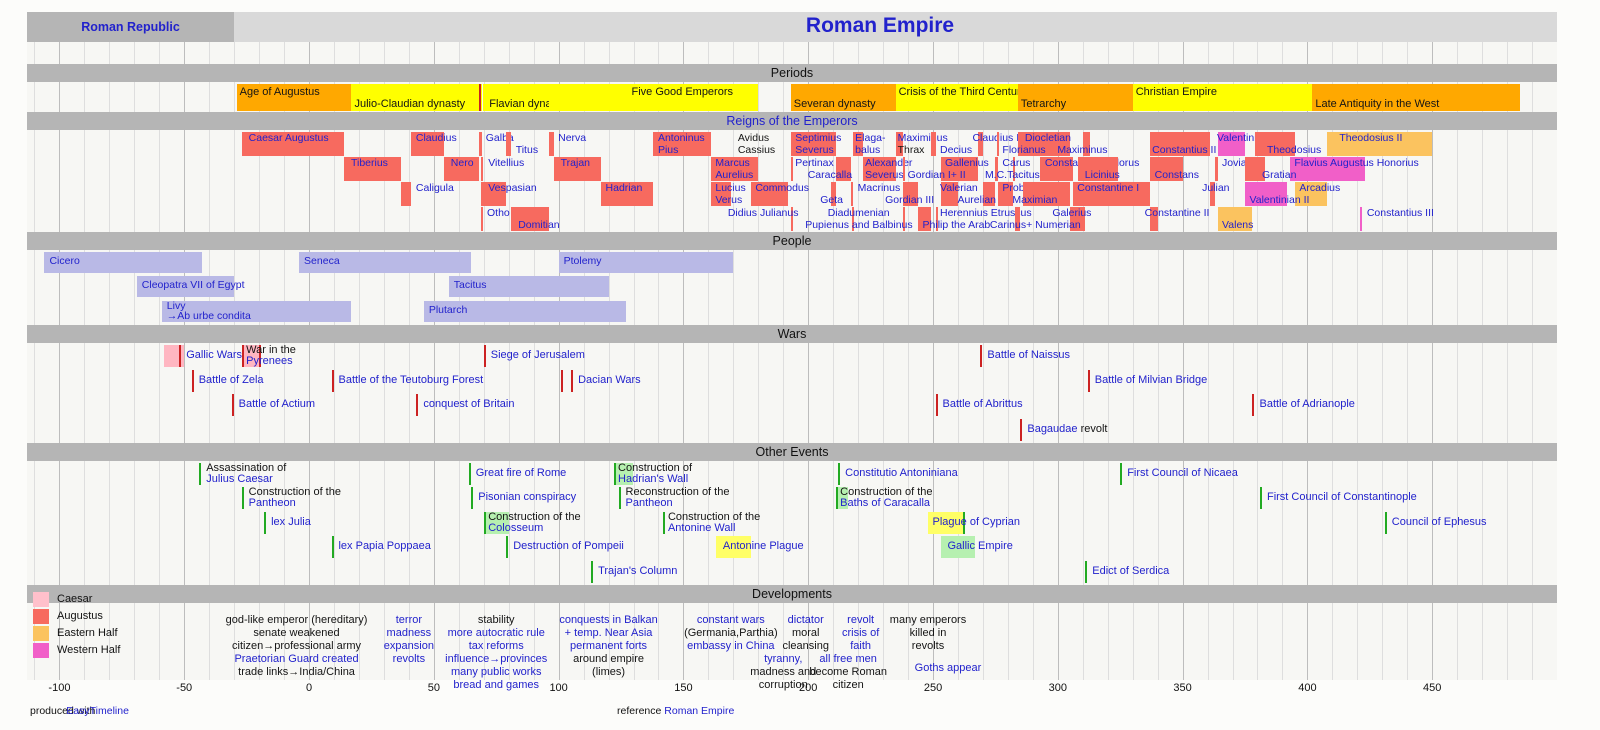  Describe the element at coordinates (730, 620) in the screenshot. I see `development-line: constant wars` at that location.